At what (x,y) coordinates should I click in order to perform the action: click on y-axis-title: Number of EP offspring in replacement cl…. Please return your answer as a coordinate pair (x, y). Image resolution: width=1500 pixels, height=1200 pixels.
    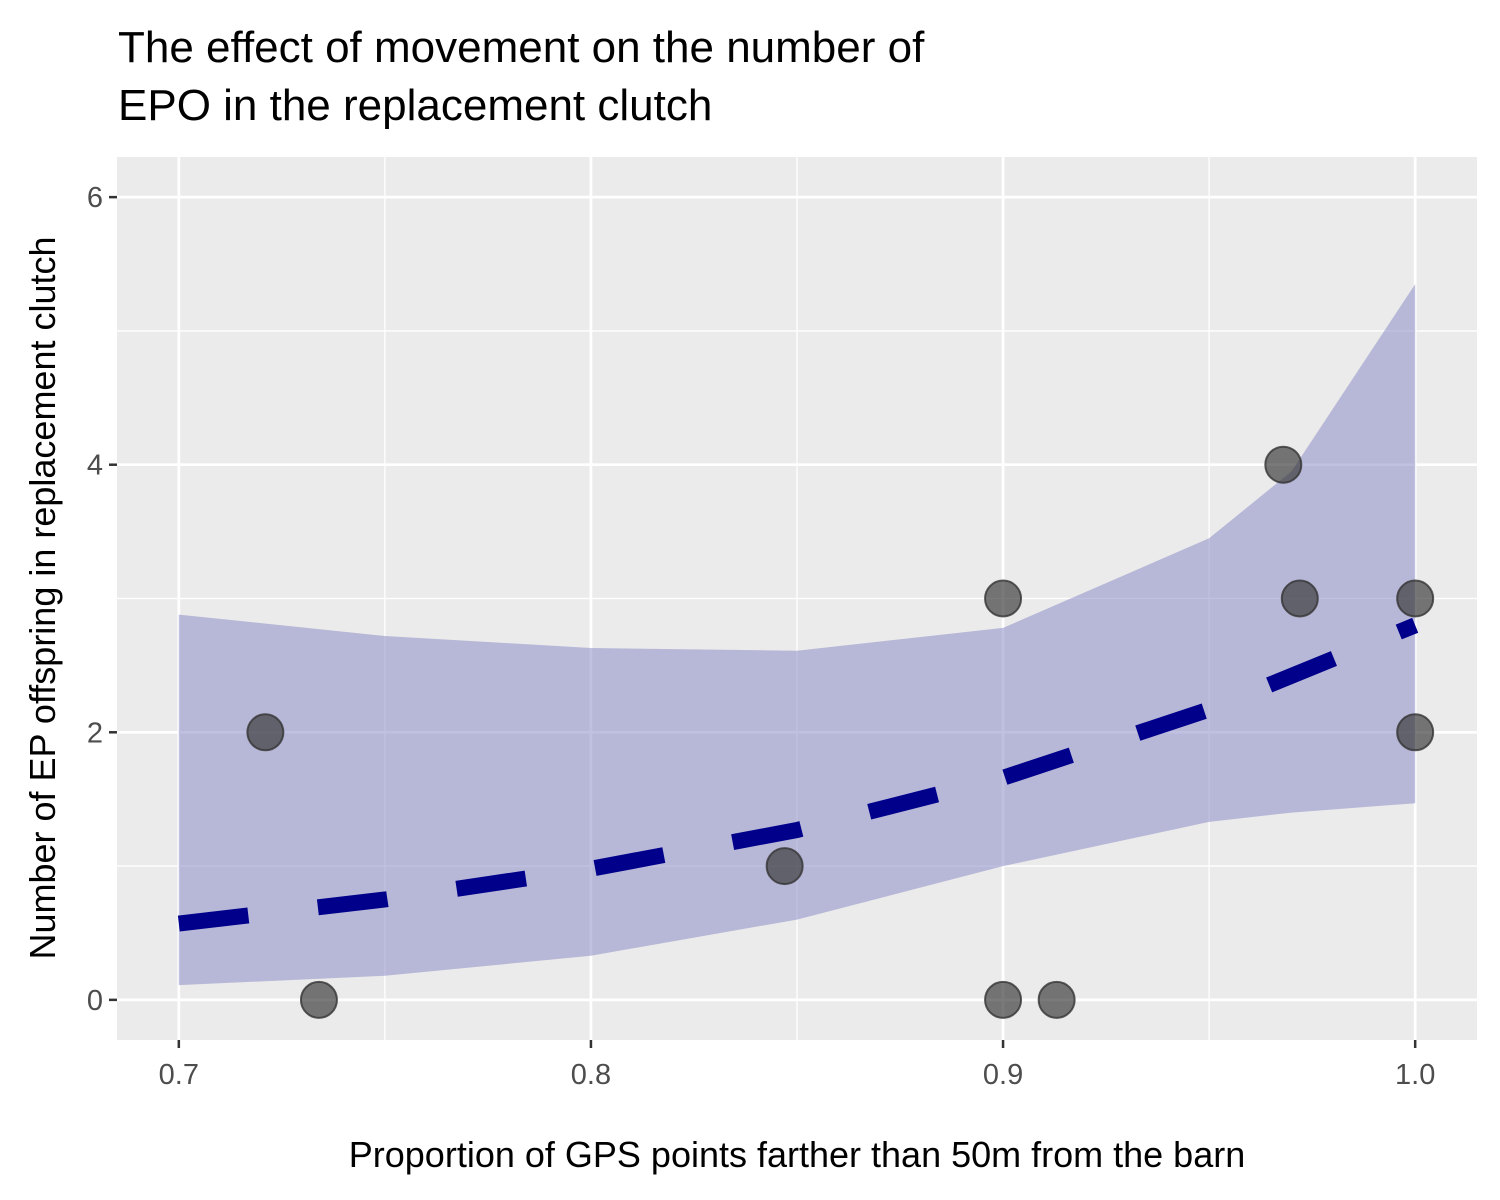
    Looking at the image, I should click on (42, 597).